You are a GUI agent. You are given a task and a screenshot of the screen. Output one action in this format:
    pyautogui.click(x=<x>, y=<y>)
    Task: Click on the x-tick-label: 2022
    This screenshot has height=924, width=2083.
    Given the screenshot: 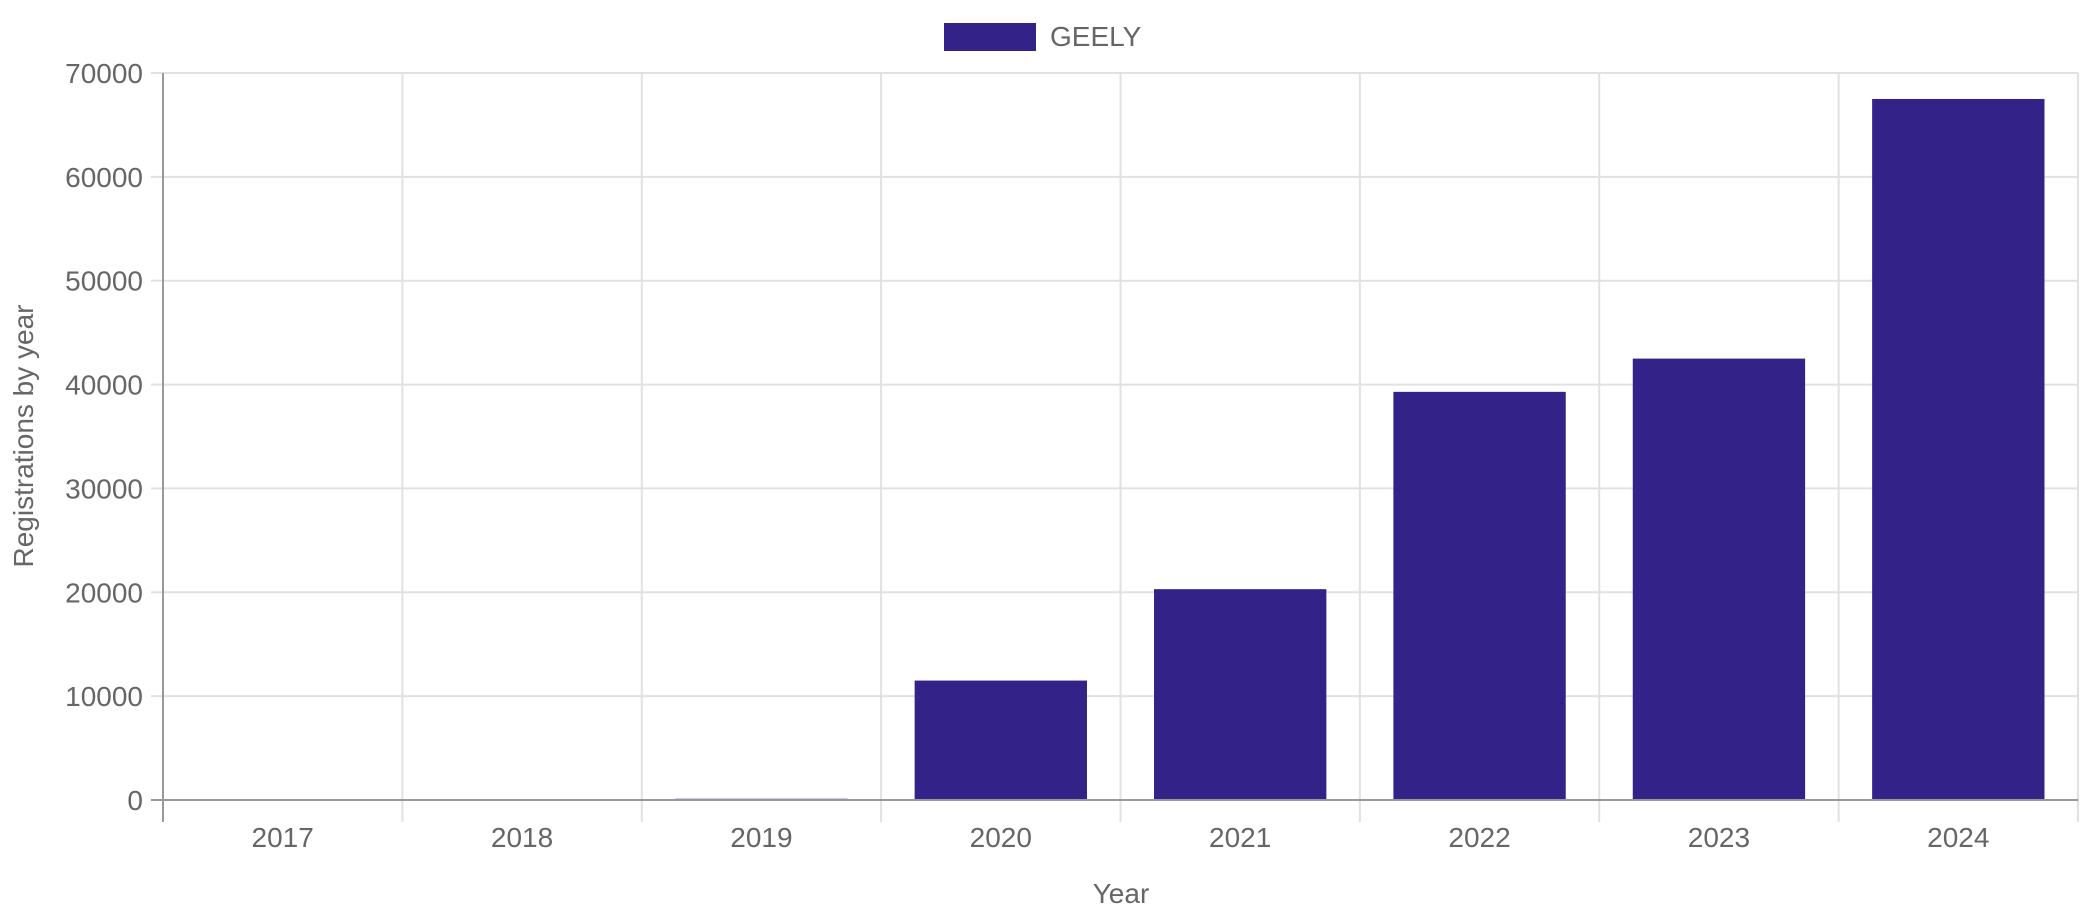 What is the action you would take?
    pyautogui.click(x=1479, y=837)
    